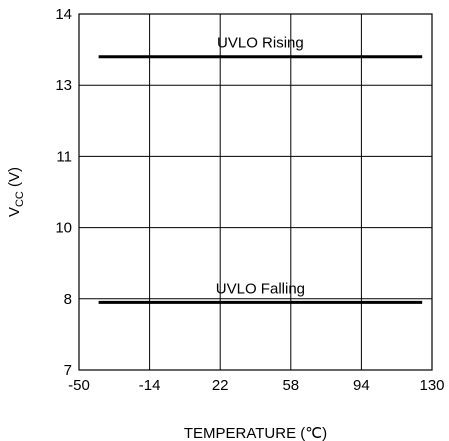  What do you see at coordinates (150, 385) in the screenshot?
I see `x-tick-label: -14` at bounding box center [150, 385].